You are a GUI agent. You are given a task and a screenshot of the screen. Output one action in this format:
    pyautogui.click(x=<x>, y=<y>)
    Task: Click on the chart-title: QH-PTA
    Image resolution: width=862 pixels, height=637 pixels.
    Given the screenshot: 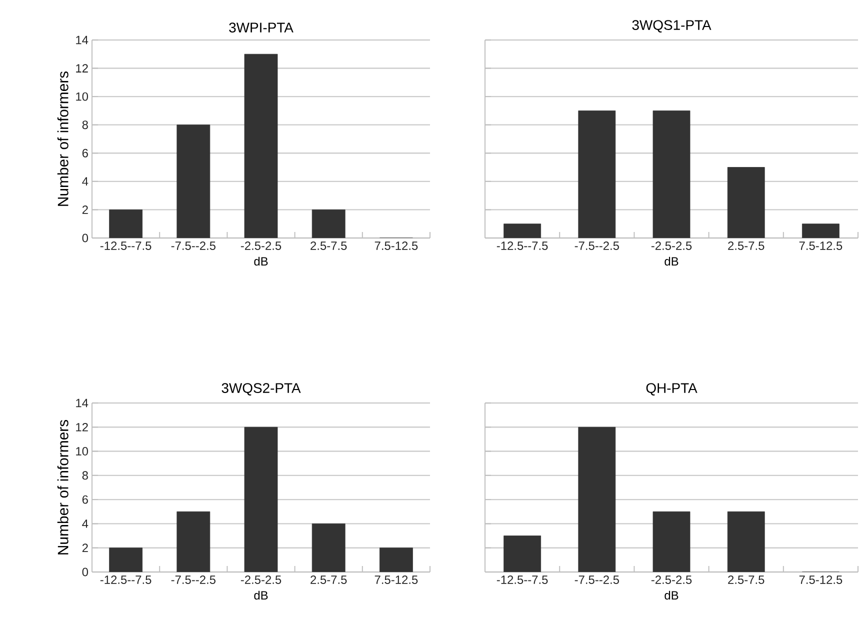 What is the action you would take?
    pyautogui.click(x=672, y=389)
    